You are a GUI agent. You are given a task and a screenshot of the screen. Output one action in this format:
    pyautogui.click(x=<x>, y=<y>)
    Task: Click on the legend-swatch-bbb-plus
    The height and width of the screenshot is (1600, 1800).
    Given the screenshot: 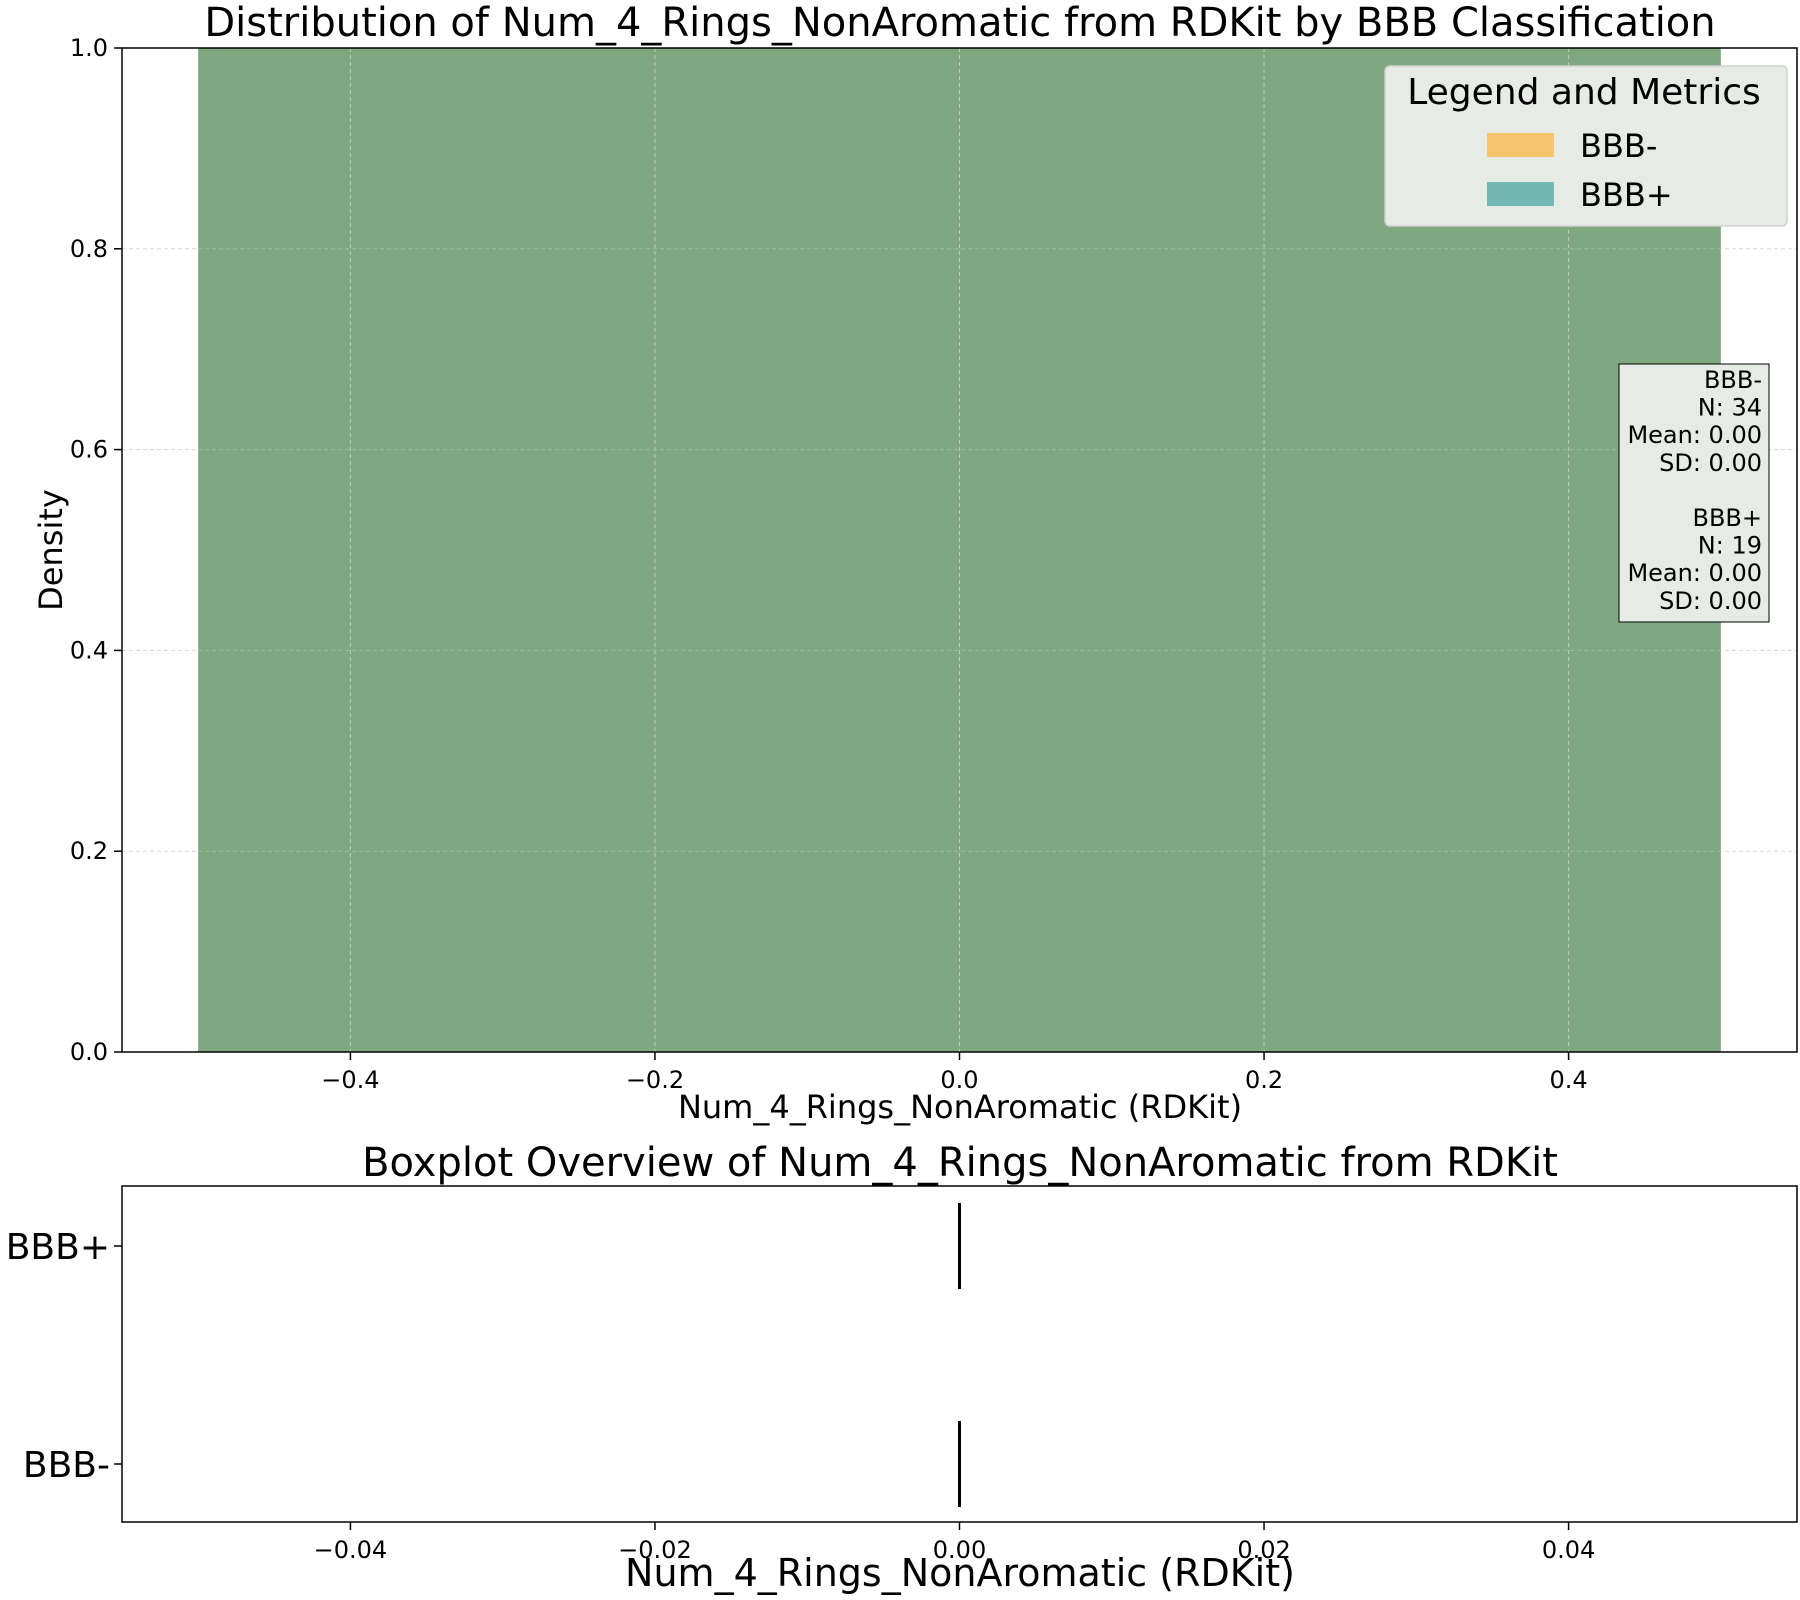 What is the action you would take?
    pyautogui.click(x=1520, y=194)
    